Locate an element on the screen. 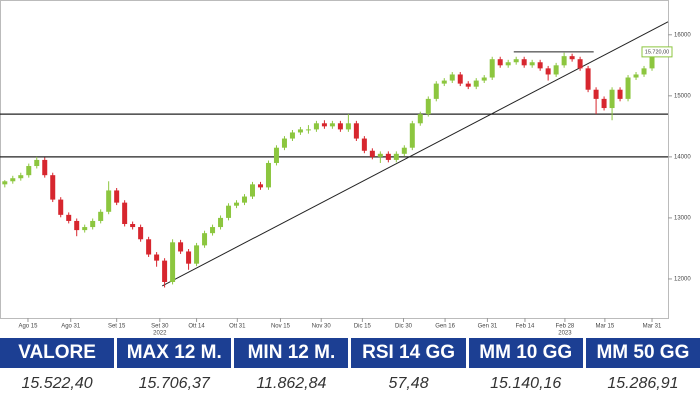 The image size is (700, 400). x-tick-label: Gen 31 is located at coordinates (488, 327).